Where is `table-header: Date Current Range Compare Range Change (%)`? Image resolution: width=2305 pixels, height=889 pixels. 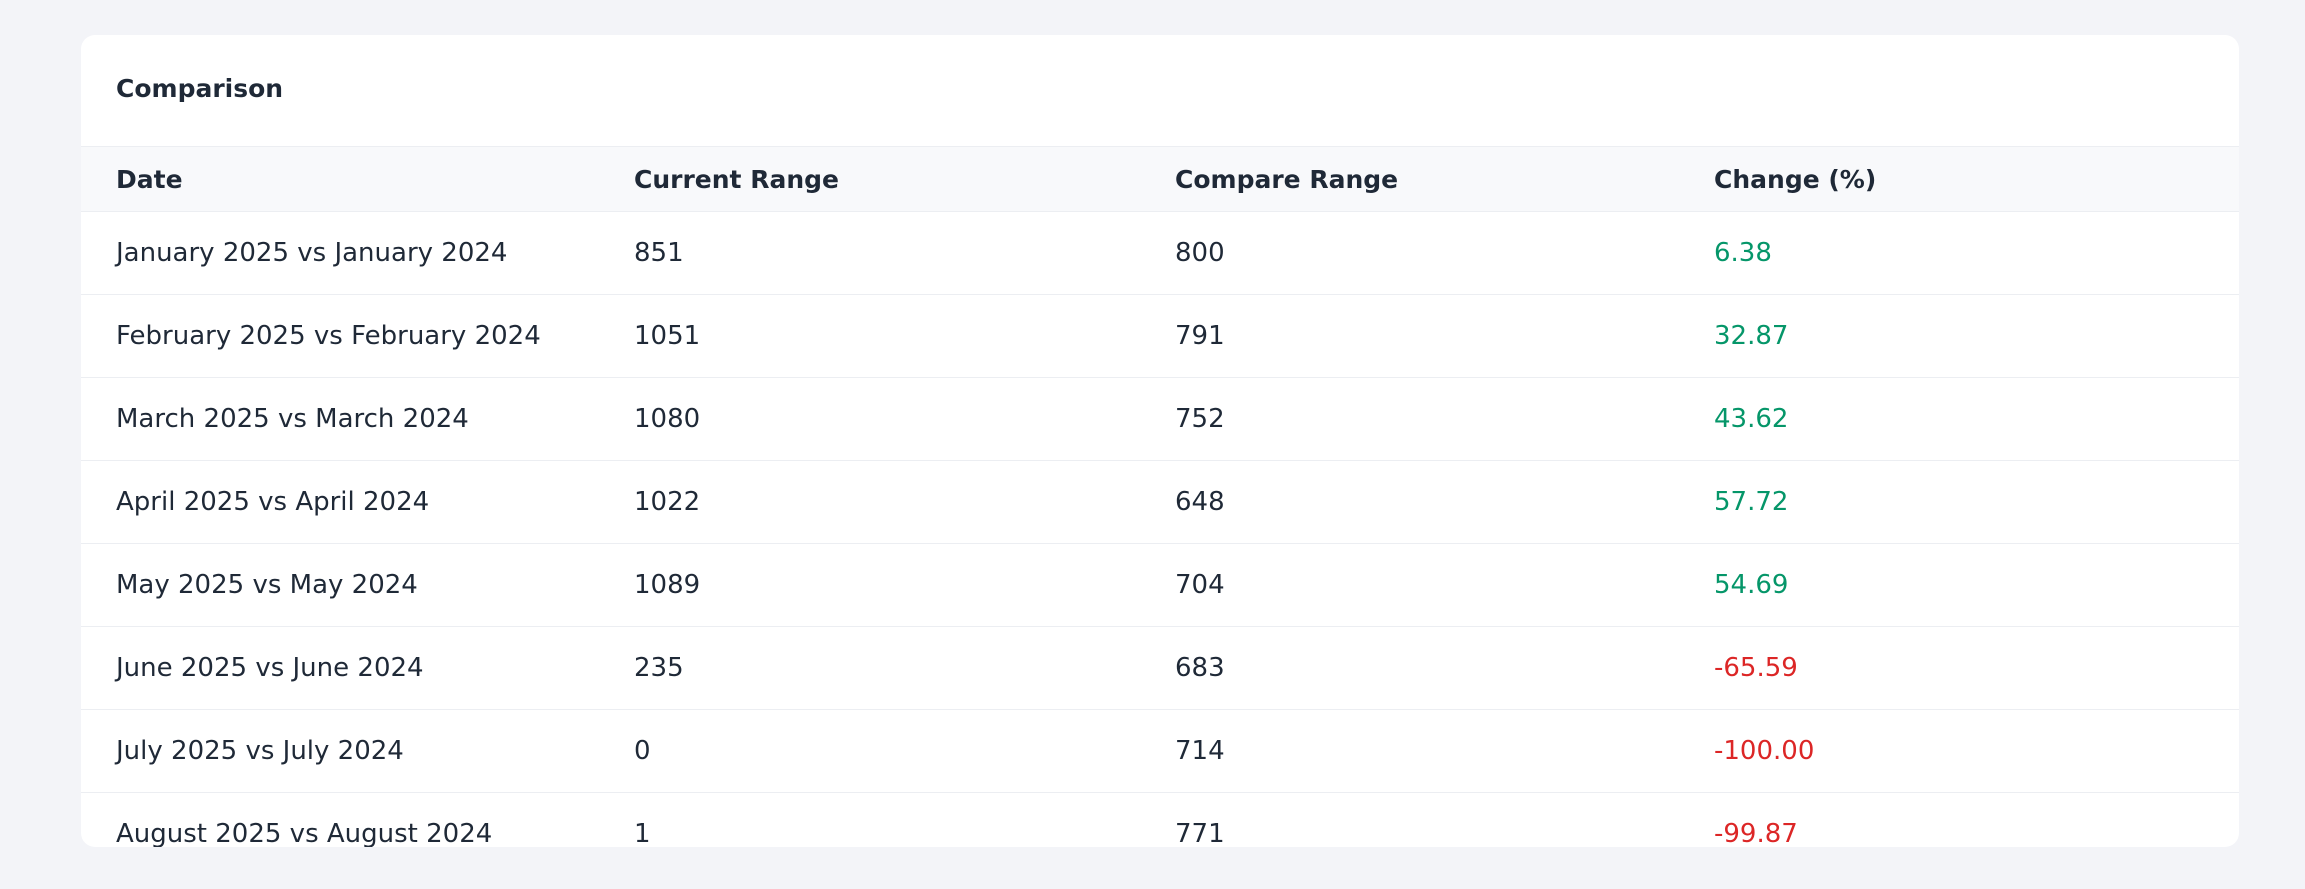
table-header: Date Current Range Compare Range Change (%) is located at coordinates (1160, 179).